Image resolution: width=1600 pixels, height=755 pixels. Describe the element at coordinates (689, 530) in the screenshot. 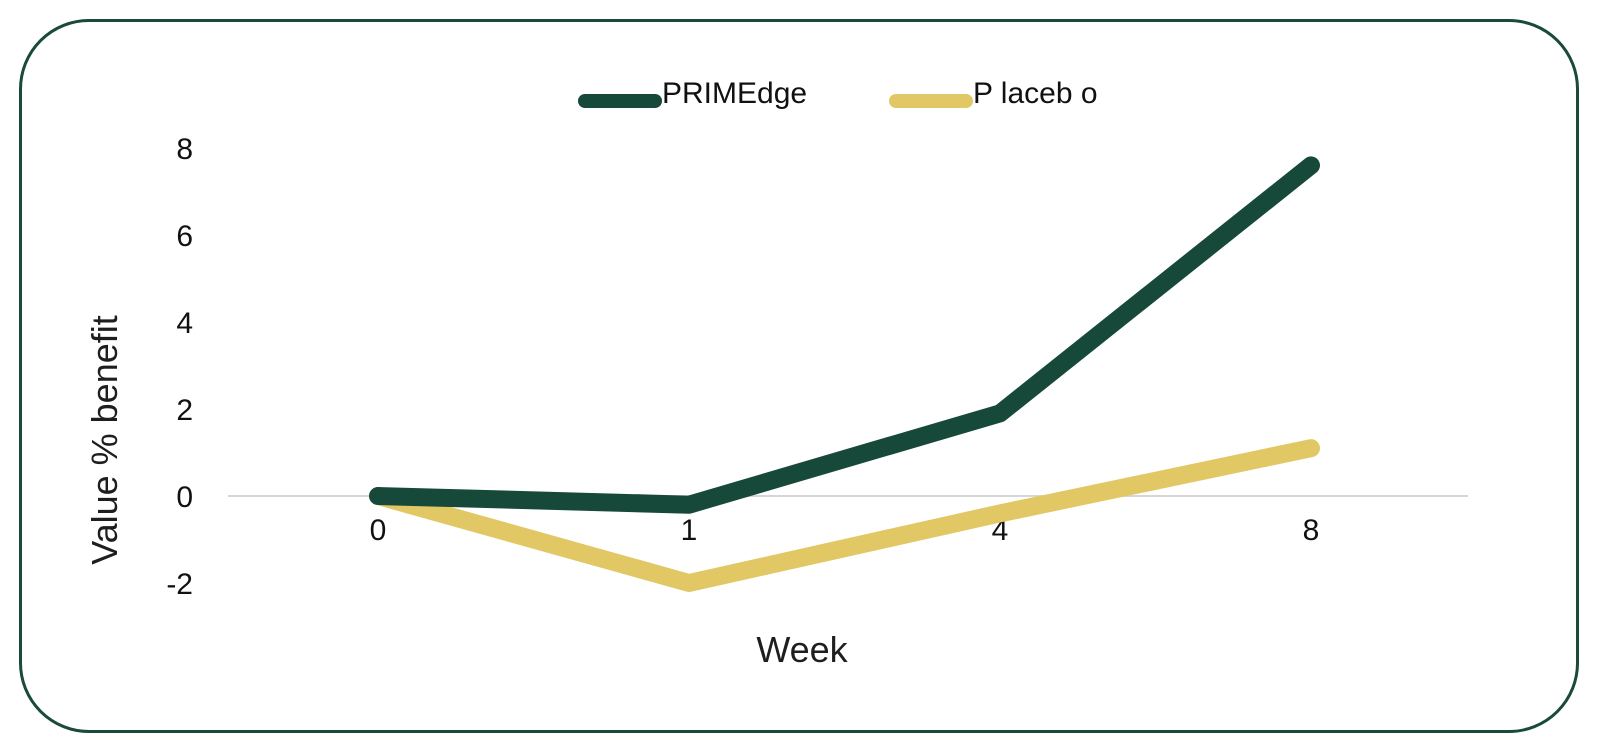

I see `x-tick-label: 1` at that location.